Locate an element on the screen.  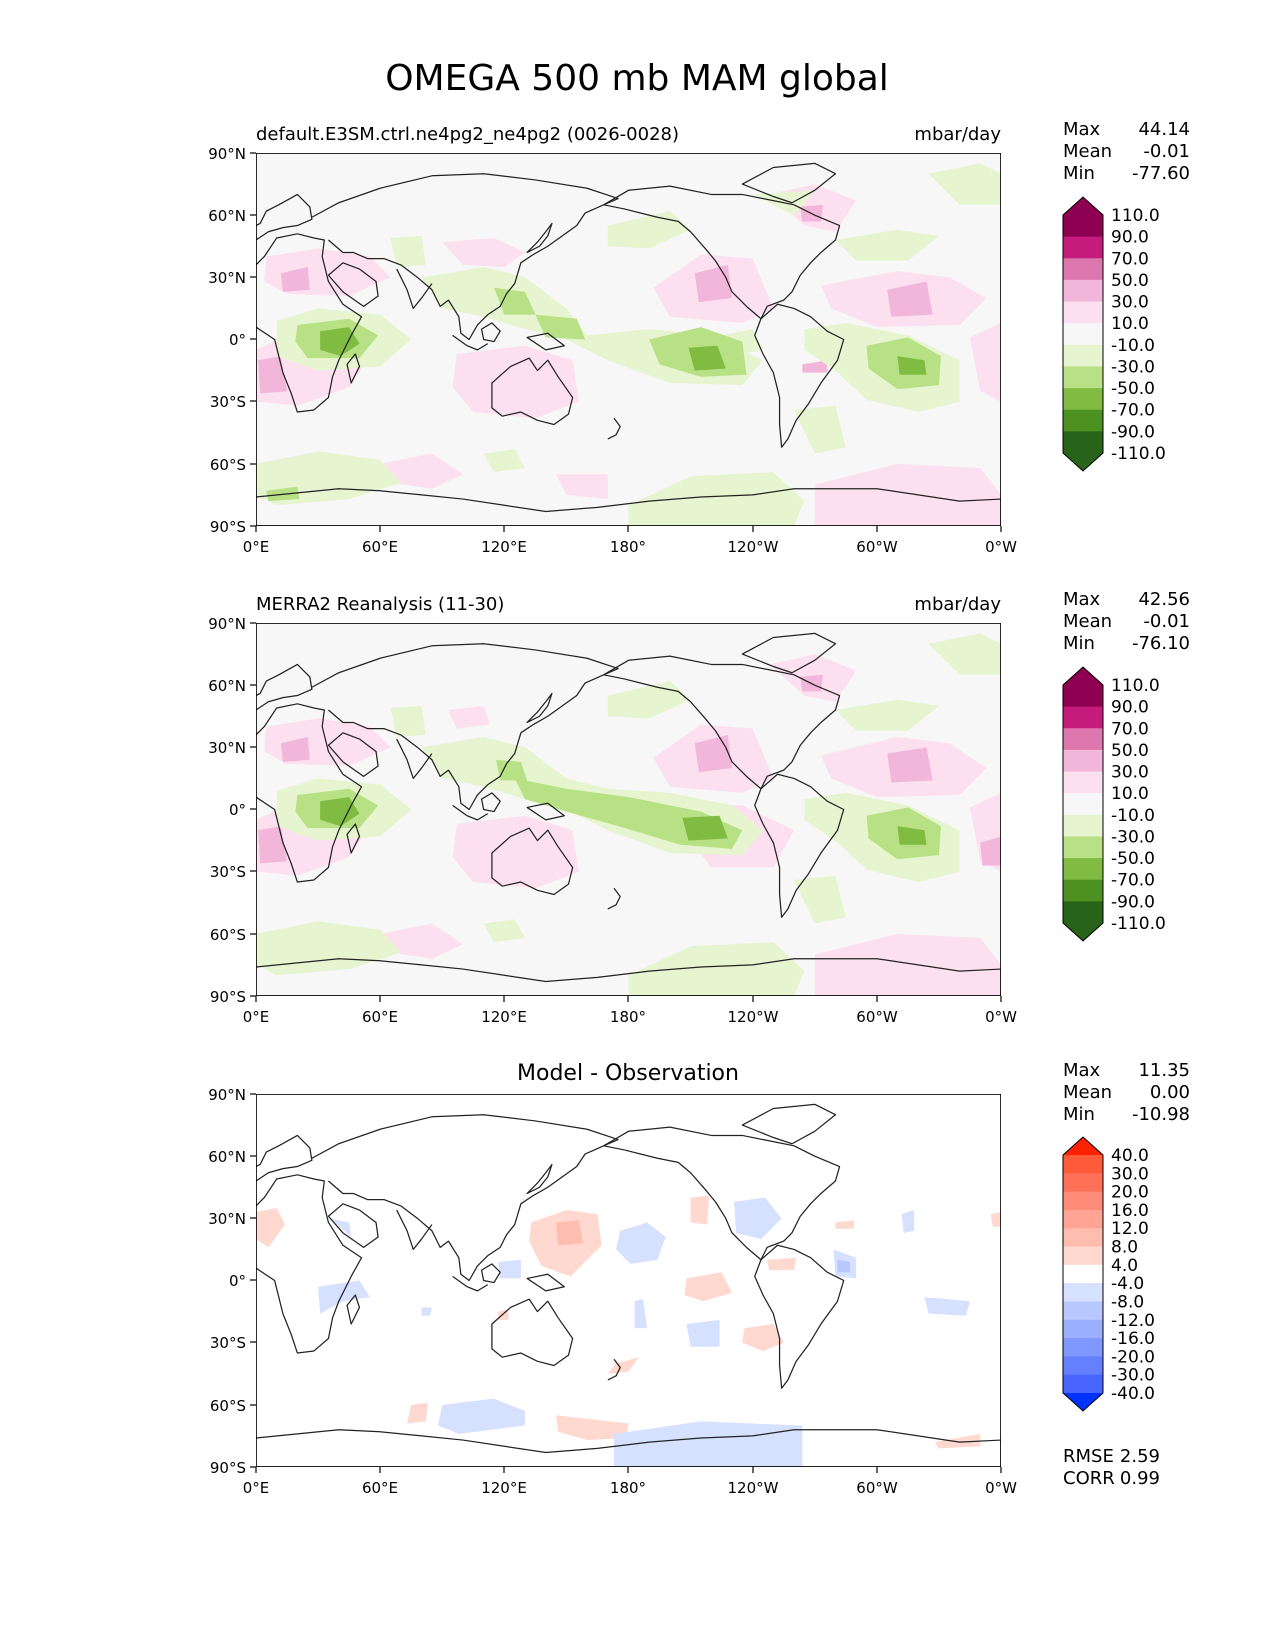
corr-value: 0.99 is located at coordinates (1140, 1478).